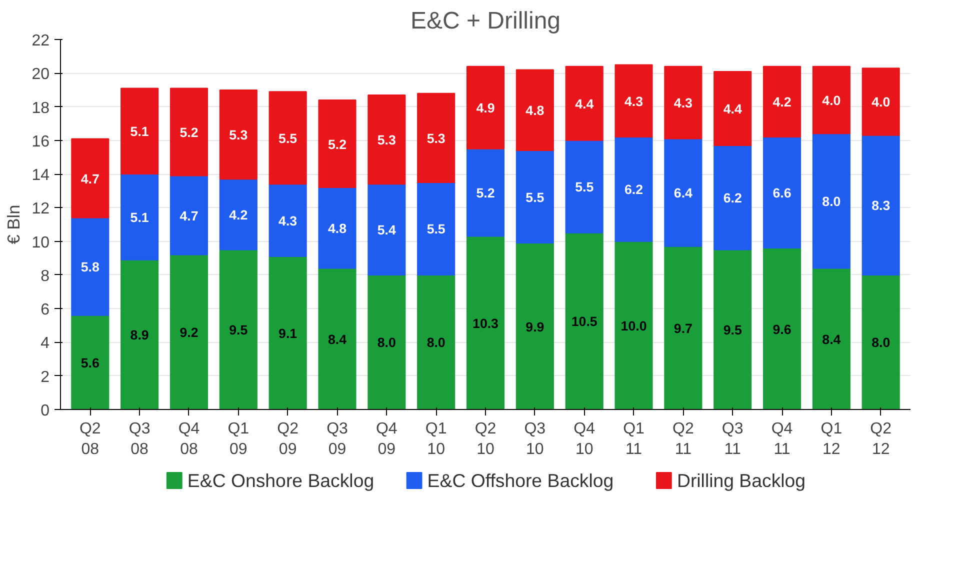 This screenshot has height=566, width=954. I want to click on legend-label: E&C Onshore Backlog, so click(280, 480).